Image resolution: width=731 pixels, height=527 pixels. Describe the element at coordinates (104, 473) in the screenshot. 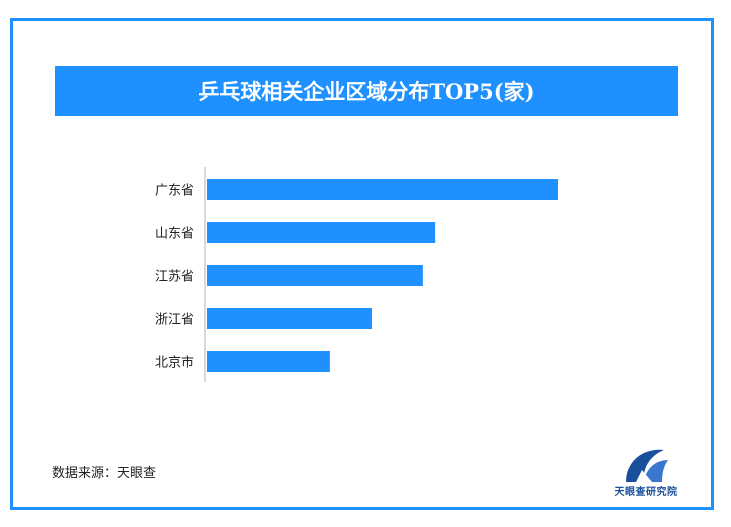

I see `data-source: 数据来源：天眼查` at that location.